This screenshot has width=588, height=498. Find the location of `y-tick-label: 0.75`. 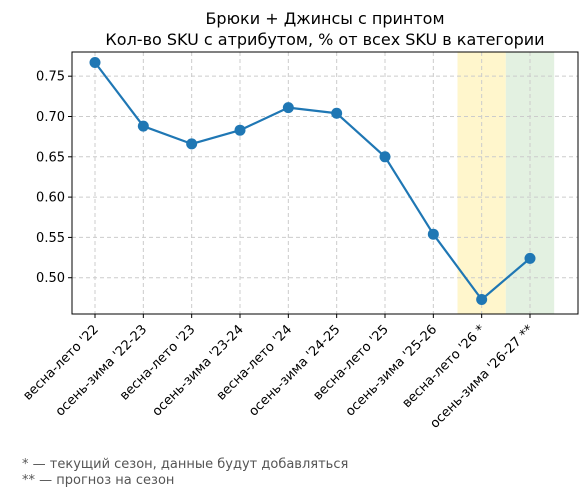

y-tick-label: 0.75 is located at coordinates (50, 77).